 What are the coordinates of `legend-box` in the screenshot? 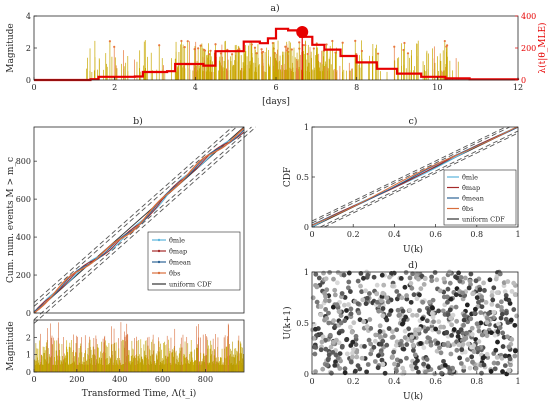 It's located at (194, 261).